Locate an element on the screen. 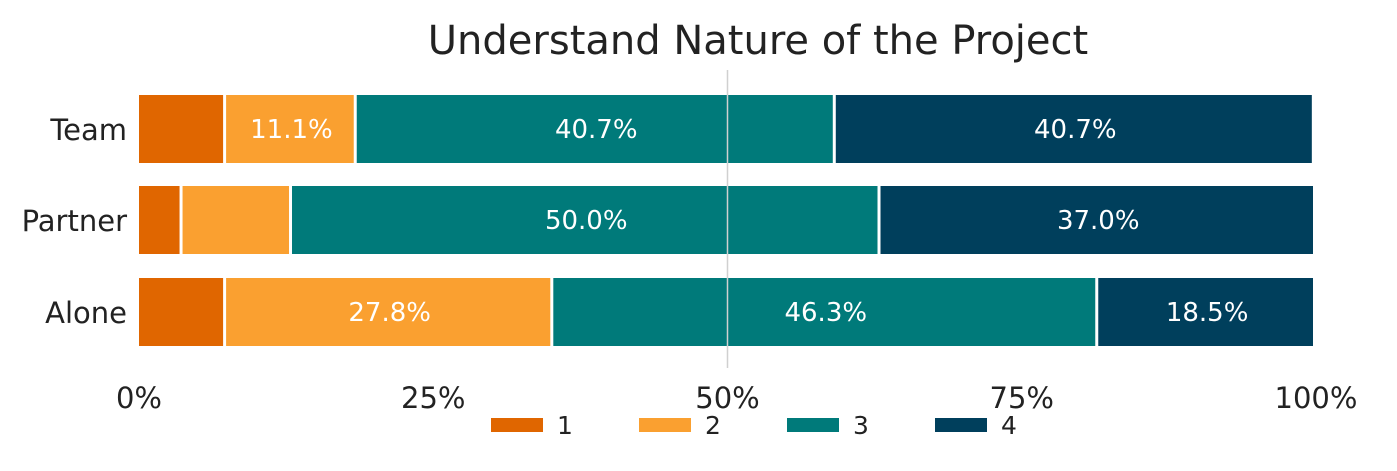 This screenshot has height=471, width=1397. x-tick-label: 25% is located at coordinates (433, 398).